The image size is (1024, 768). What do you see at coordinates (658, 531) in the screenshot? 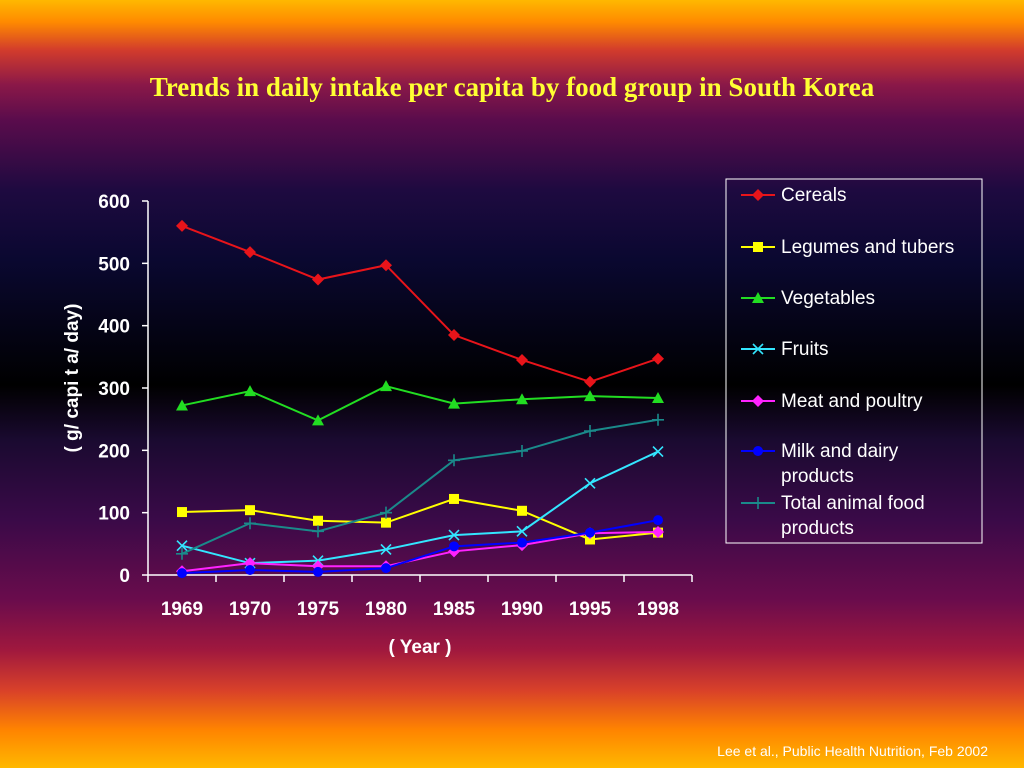
I see `data-point-meat-and-poultry` at bounding box center [658, 531].